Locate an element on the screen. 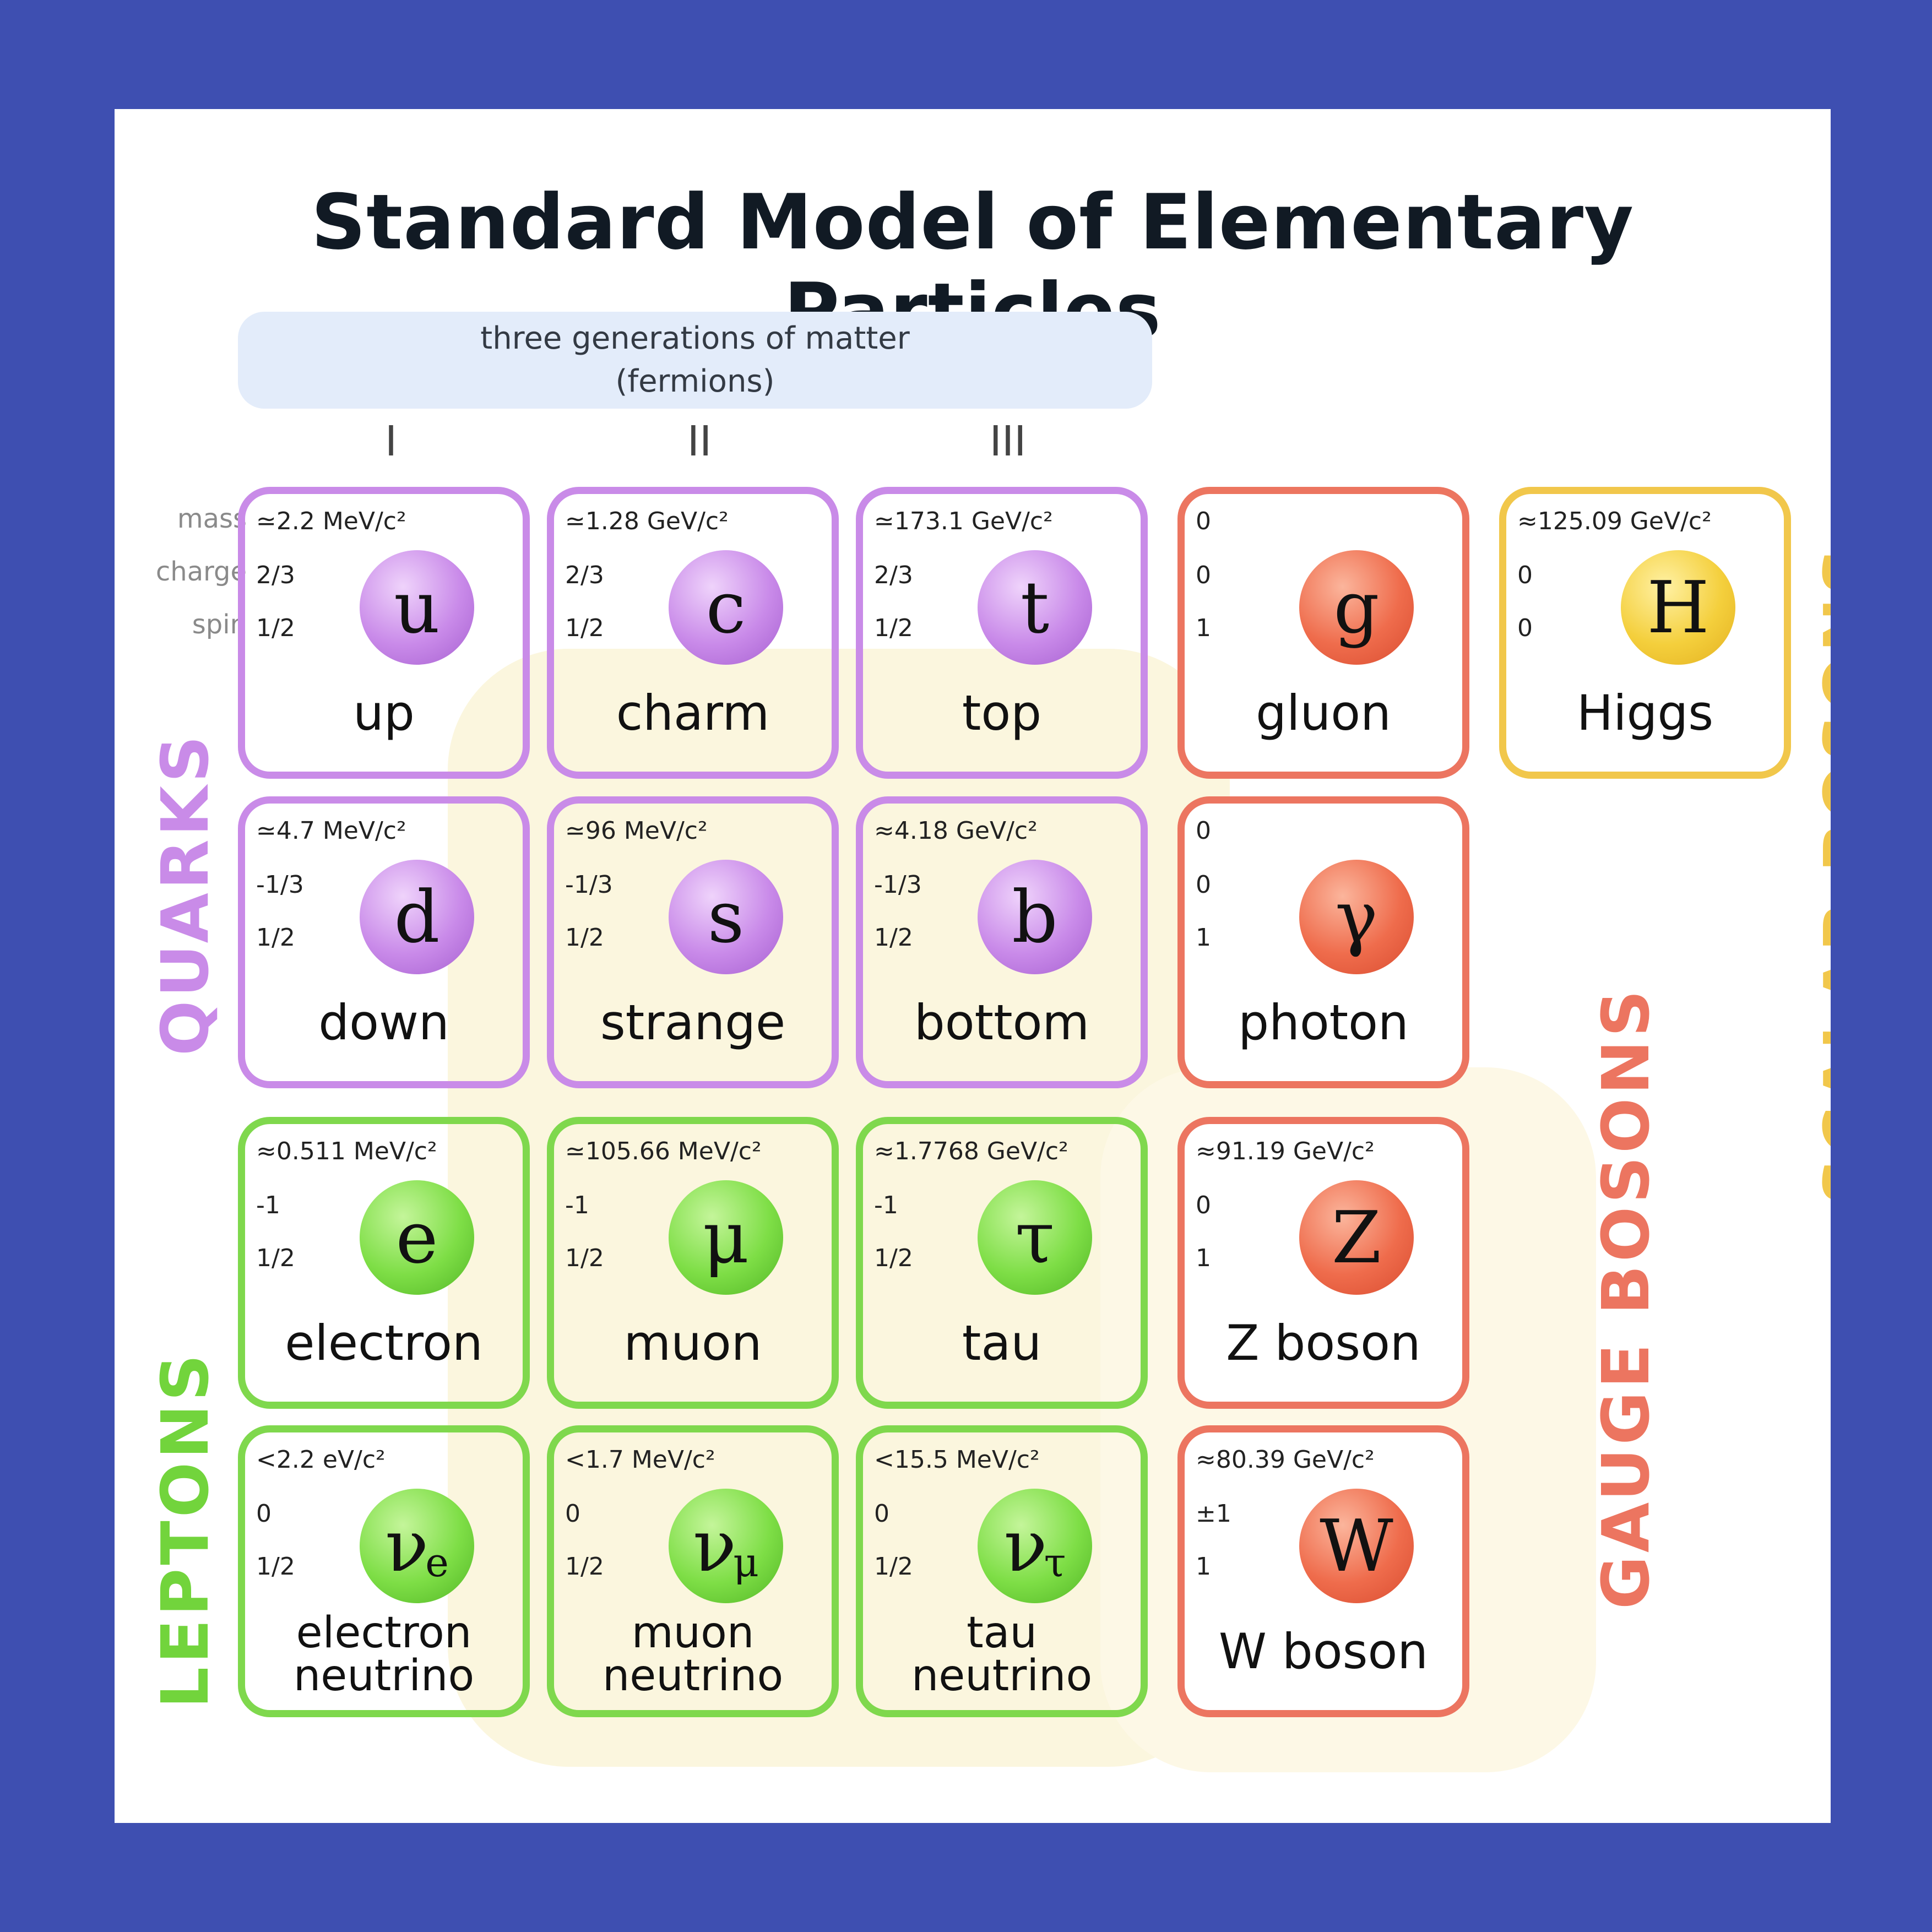  particle-symbol: b is located at coordinates (1035, 917).